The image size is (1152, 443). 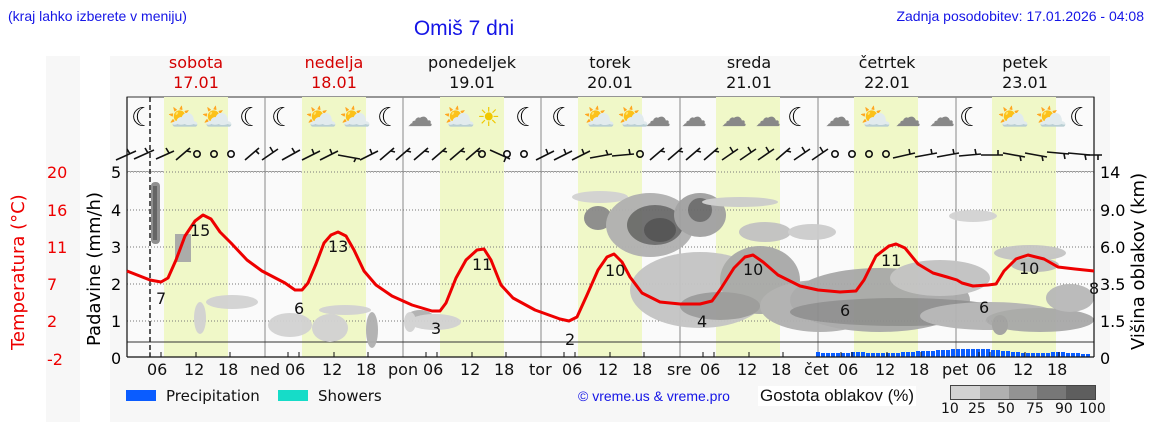 What do you see at coordinates (97, 16) in the screenshot?
I see `location-hint: (kraj lahko izberete v meniju)` at bounding box center [97, 16].